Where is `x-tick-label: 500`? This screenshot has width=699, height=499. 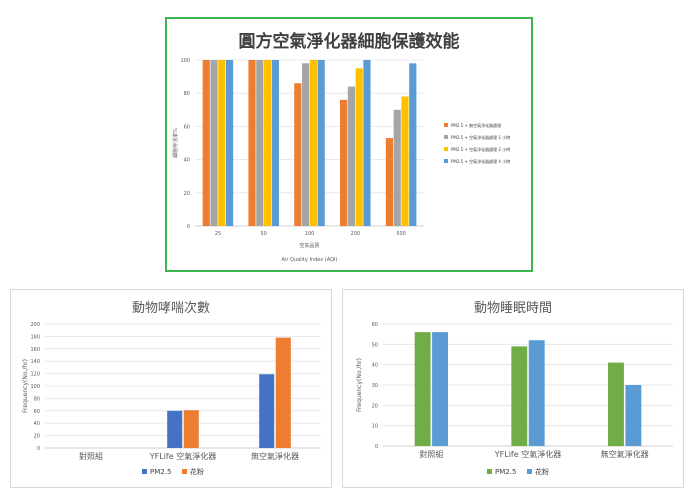
x-tick-label: 500 is located at coordinates (401, 234).